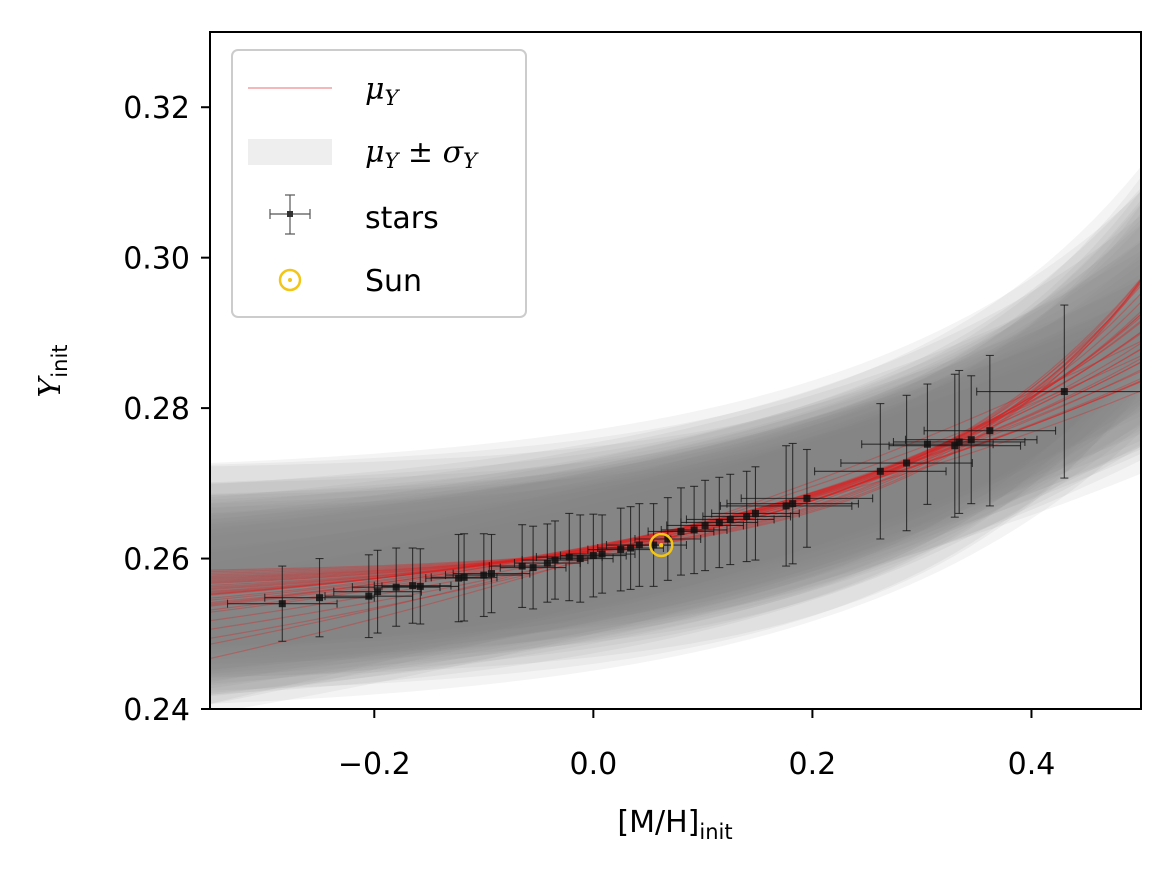  I want to click on legend-label-stars: stars, so click(402, 218).